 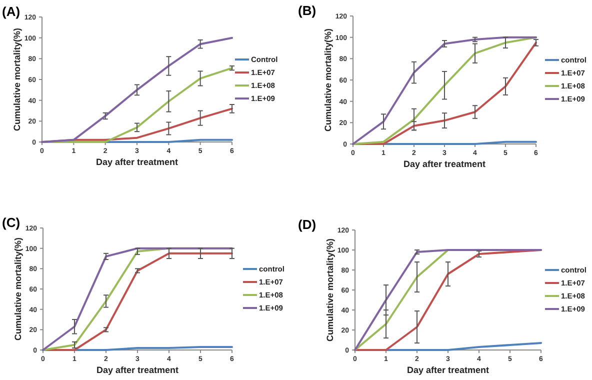 What do you see at coordinates (11, 222) in the screenshot?
I see `chart-title: (C)` at bounding box center [11, 222].